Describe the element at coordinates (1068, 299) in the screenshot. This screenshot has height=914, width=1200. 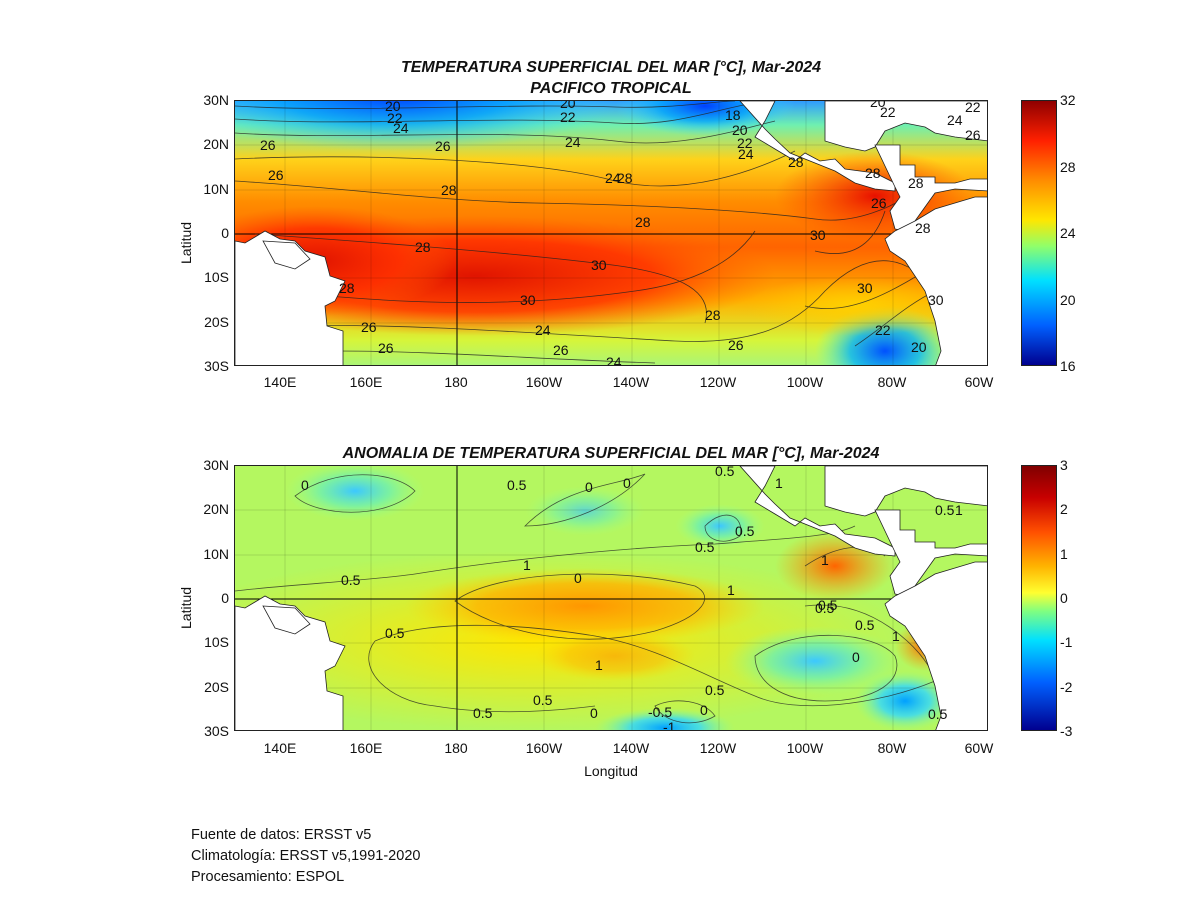
I see `colorbar-tick-label: 20` at that location.